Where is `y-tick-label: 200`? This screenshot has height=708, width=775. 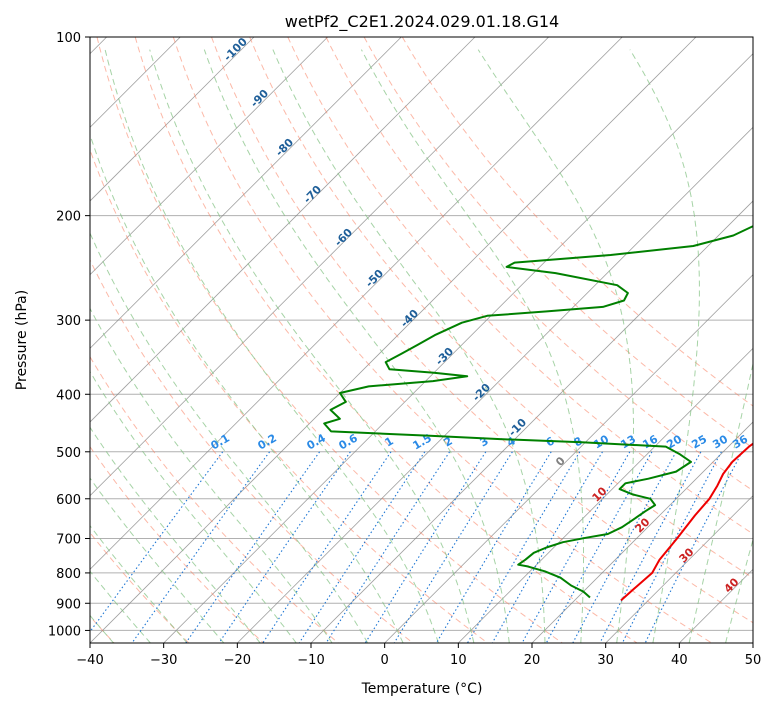 y-tick-label: 200 is located at coordinates (68, 217).